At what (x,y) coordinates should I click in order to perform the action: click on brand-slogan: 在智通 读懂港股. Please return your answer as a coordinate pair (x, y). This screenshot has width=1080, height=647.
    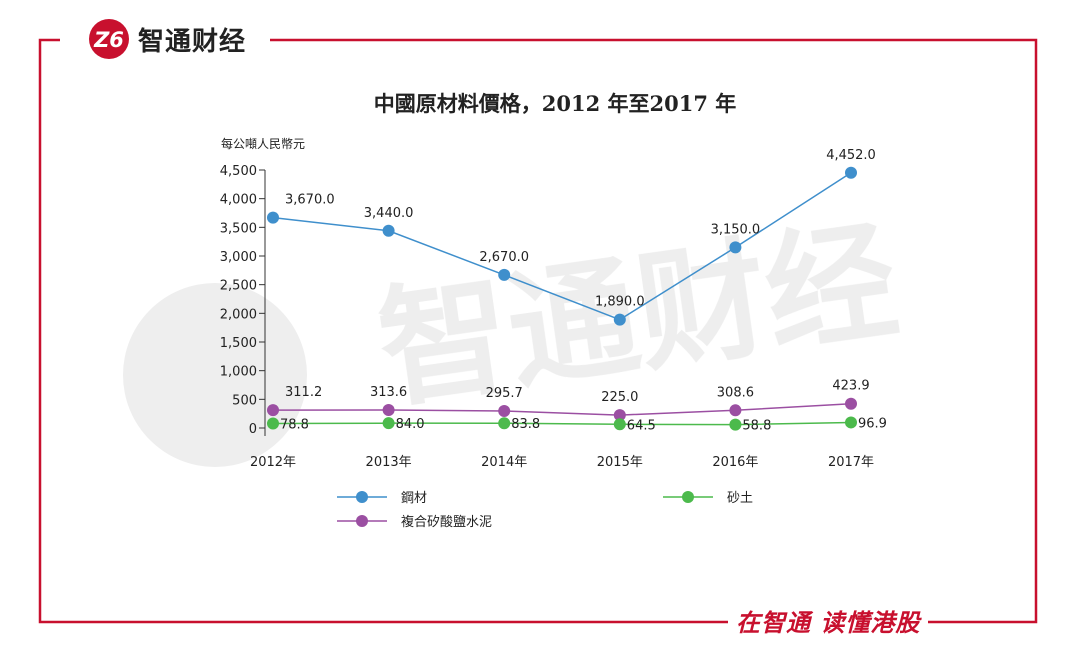
    Looking at the image, I should click on (828, 620).